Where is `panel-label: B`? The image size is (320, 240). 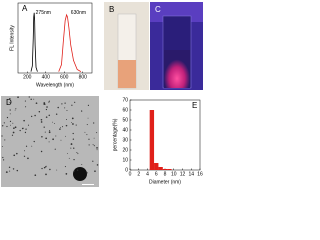
panel-label: B is located at coordinates (111, 9).